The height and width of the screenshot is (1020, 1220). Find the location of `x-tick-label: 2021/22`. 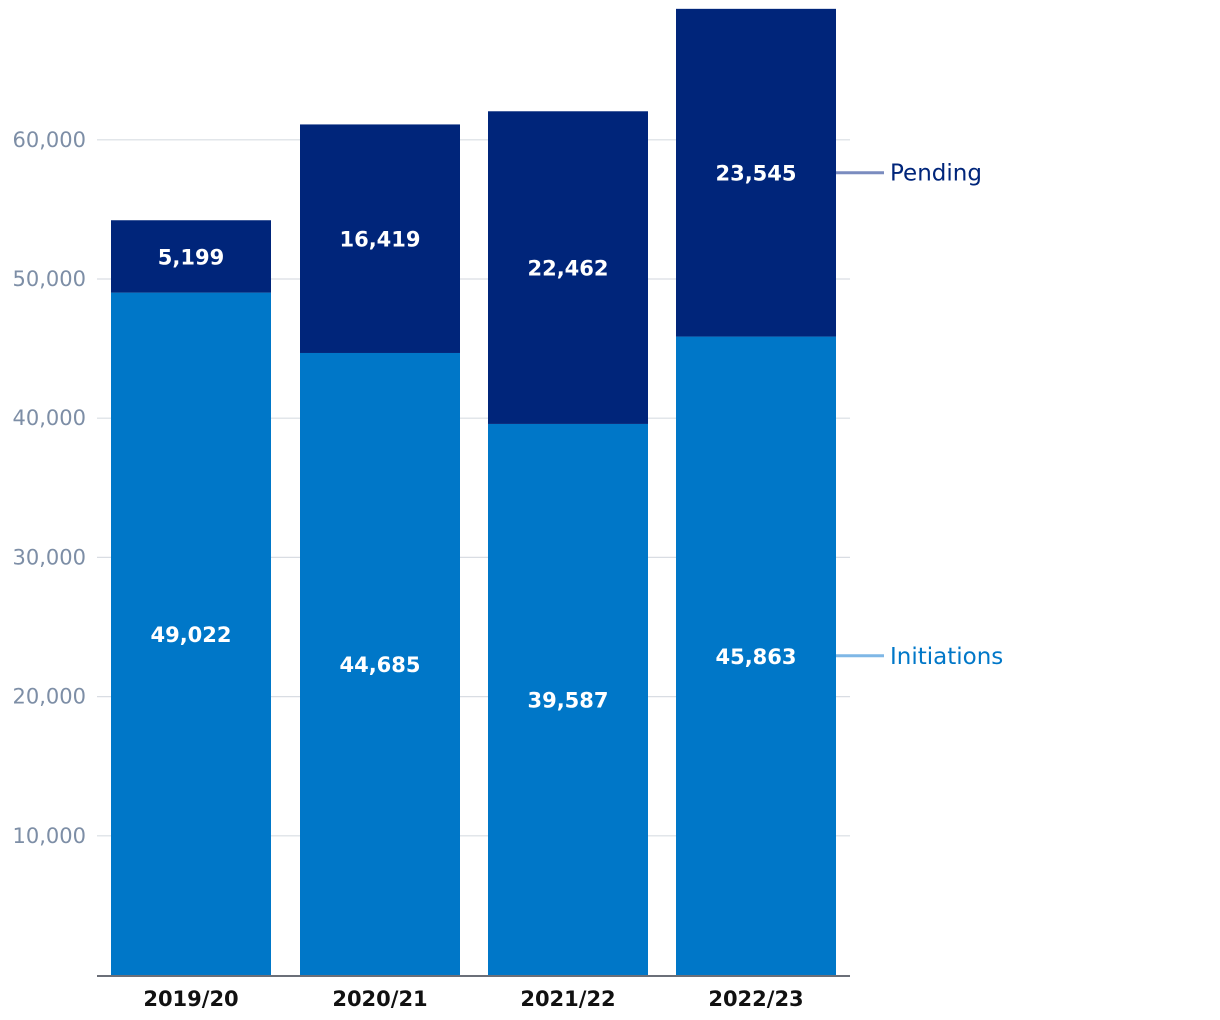

x-tick-label: 2021/22 is located at coordinates (567, 999).